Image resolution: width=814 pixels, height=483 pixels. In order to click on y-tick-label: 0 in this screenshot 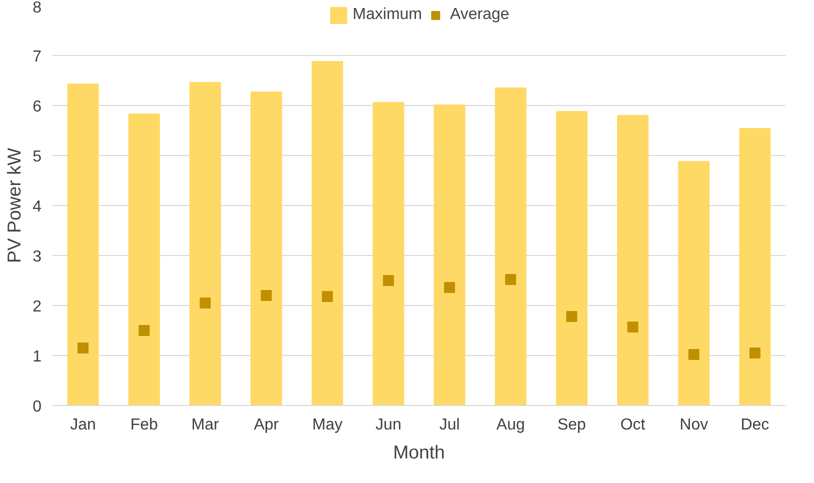, I will do `click(37, 407)`.